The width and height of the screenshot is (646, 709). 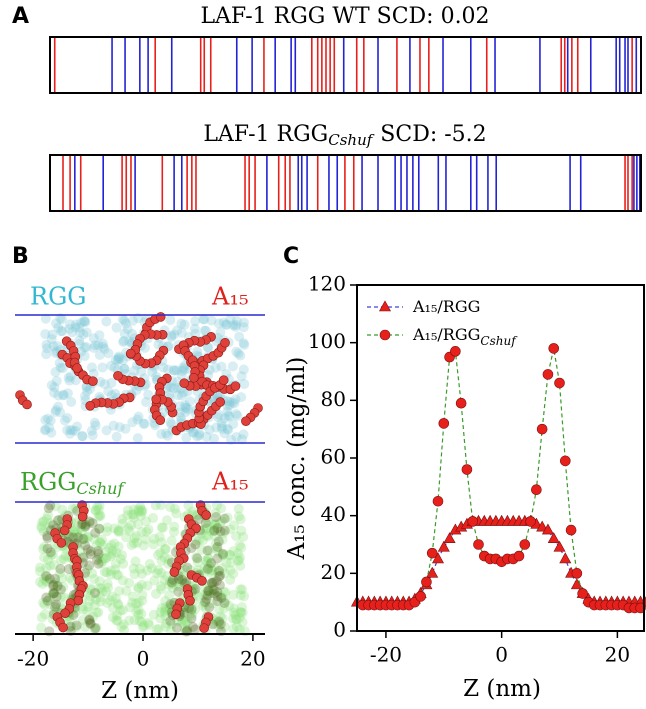 What do you see at coordinates (190, 600) in the screenshot?
I see `a15-bead` at bounding box center [190, 600].